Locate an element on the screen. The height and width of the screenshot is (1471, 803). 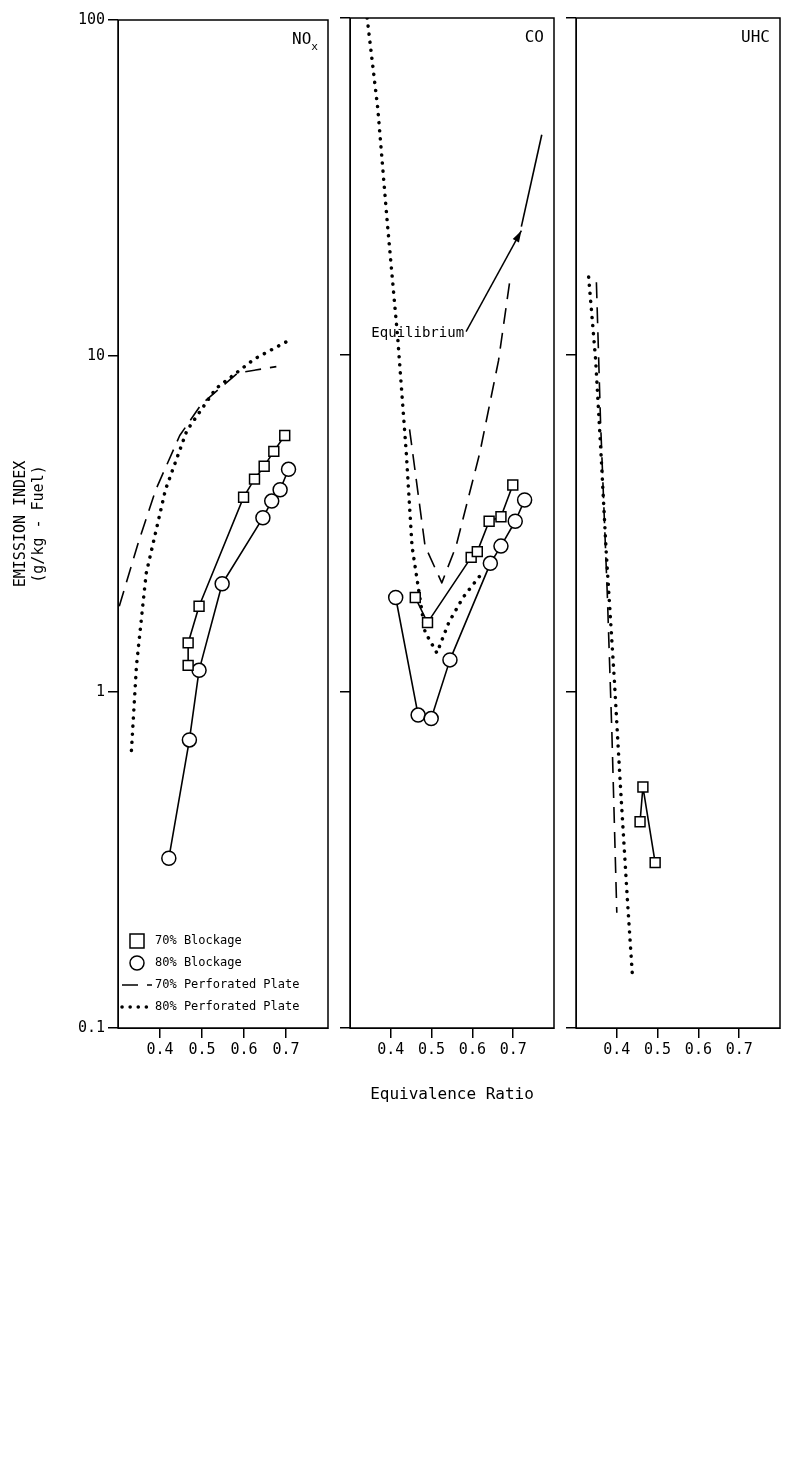
legend-label: 80% Blockage is located at coordinates (198, 962).